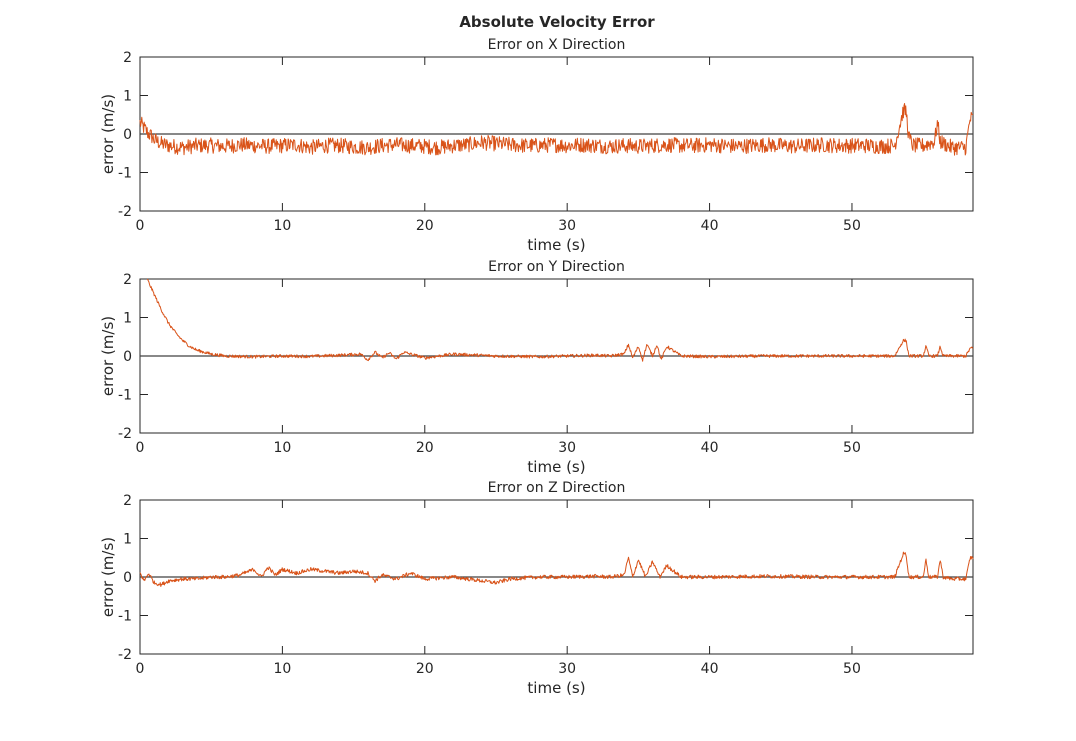 This screenshot has width=1076, height=741. I want to click on panel-0-ytick-label: -1, so click(125, 174).